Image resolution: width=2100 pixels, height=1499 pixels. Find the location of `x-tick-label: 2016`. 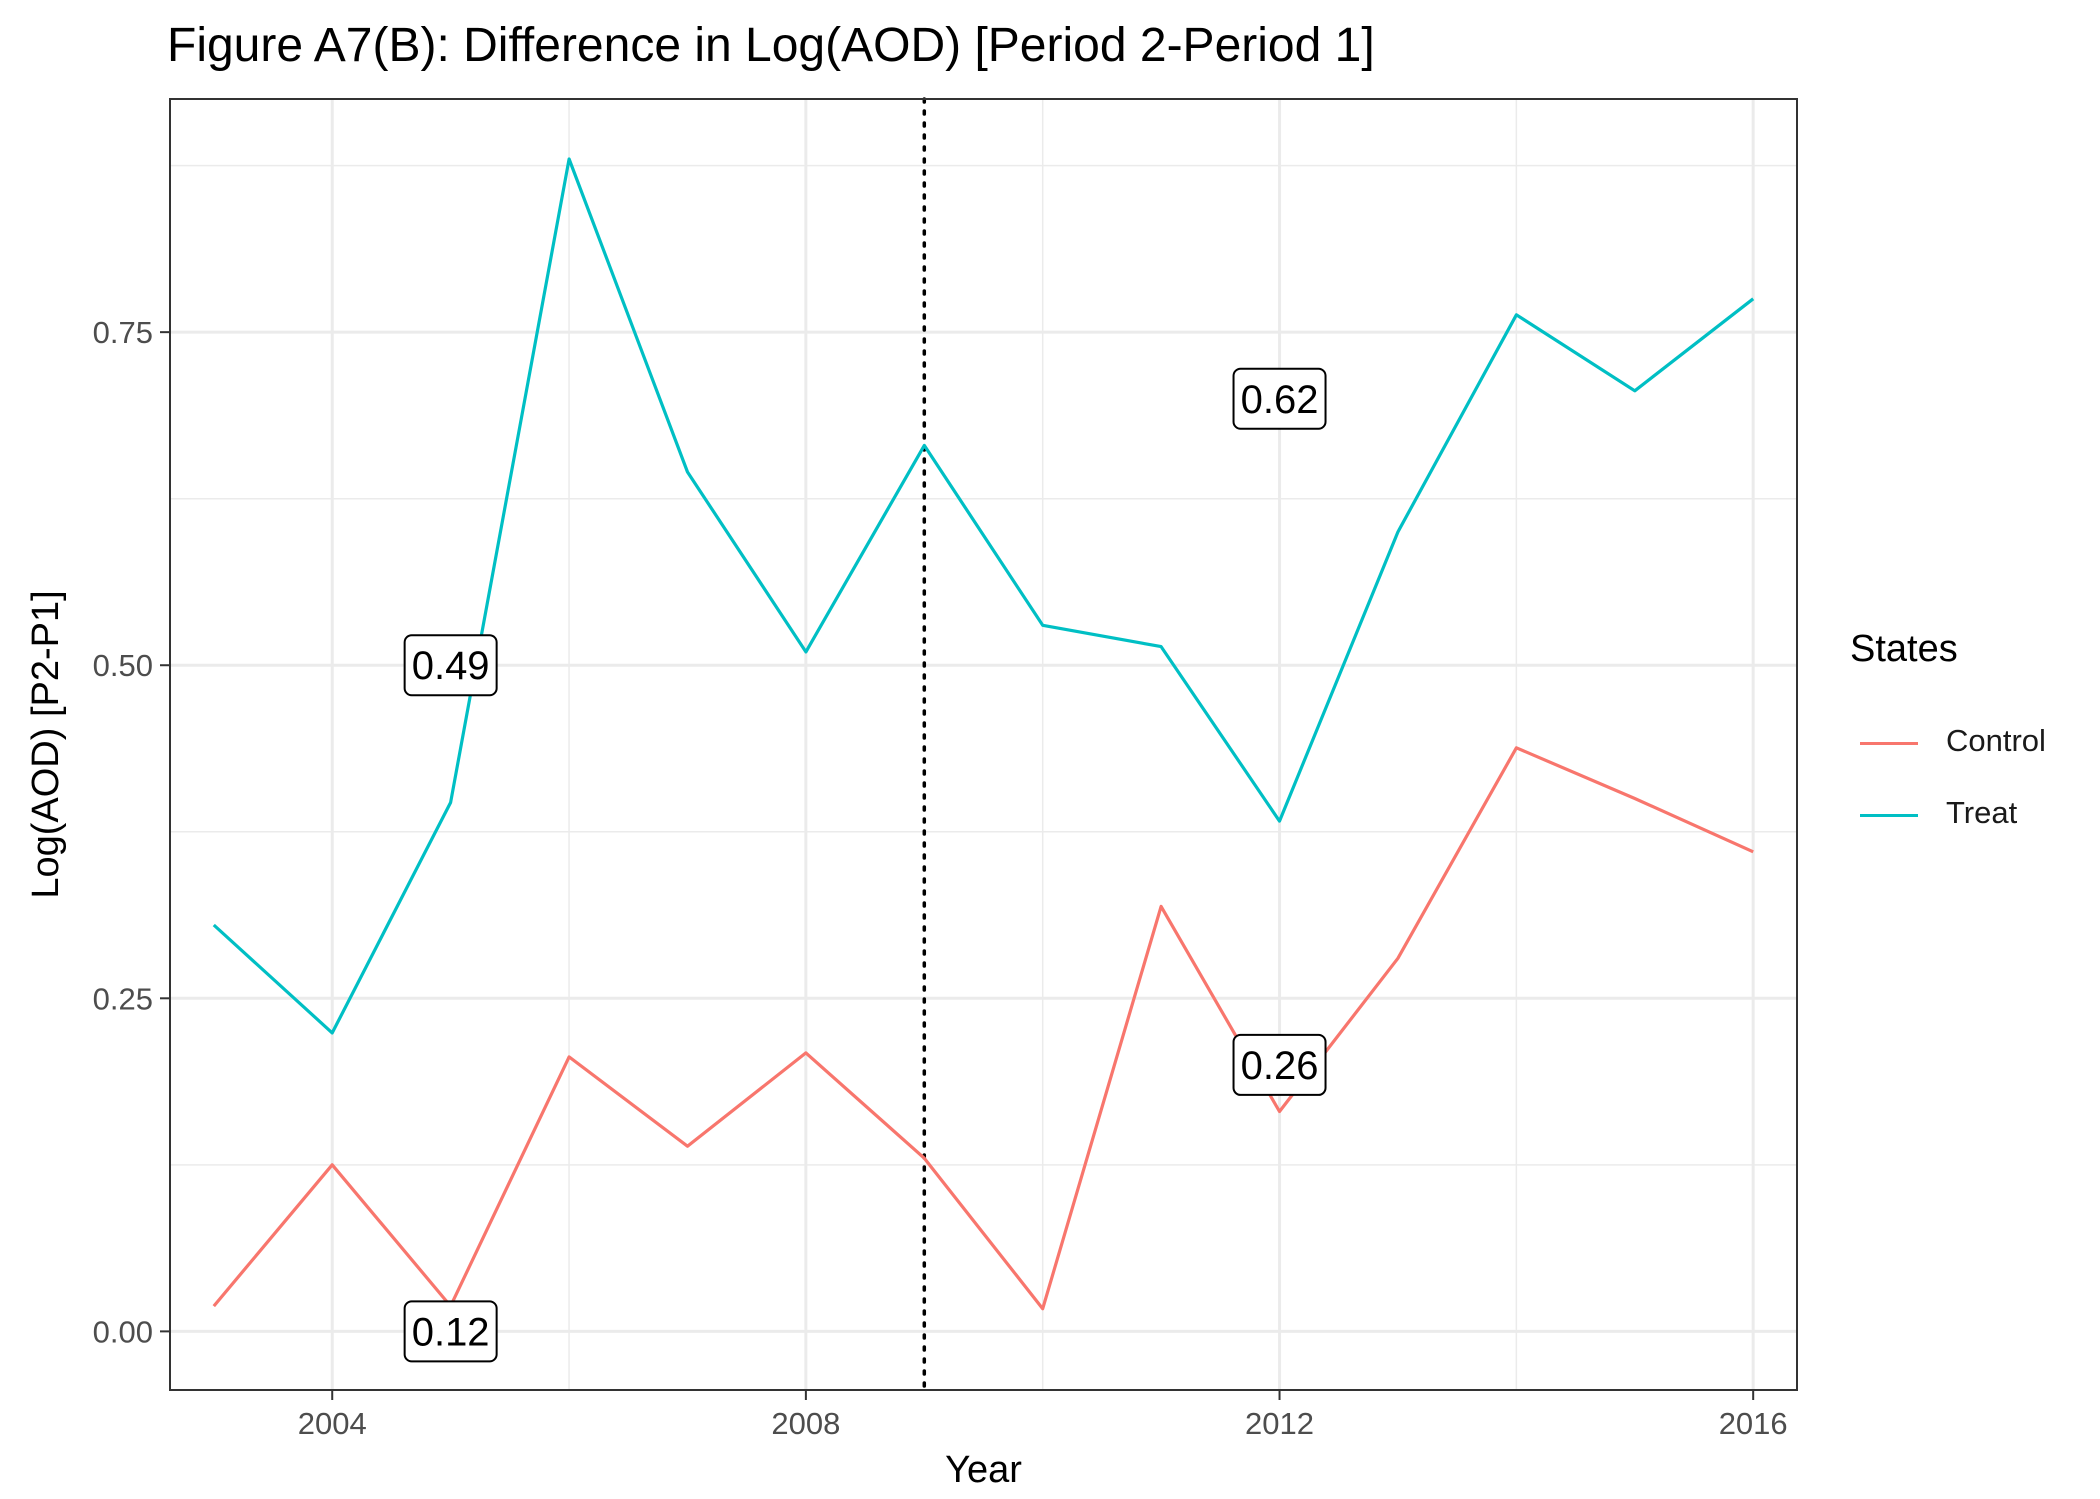

x-tick-label: 2016 is located at coordinates (1753, 1423).